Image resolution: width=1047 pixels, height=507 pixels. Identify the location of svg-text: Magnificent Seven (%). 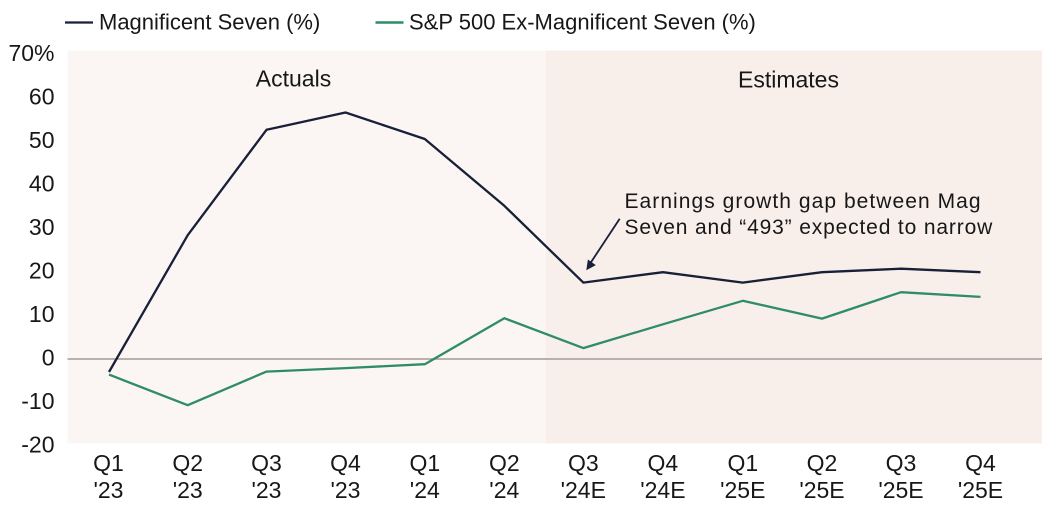
(209, 22).